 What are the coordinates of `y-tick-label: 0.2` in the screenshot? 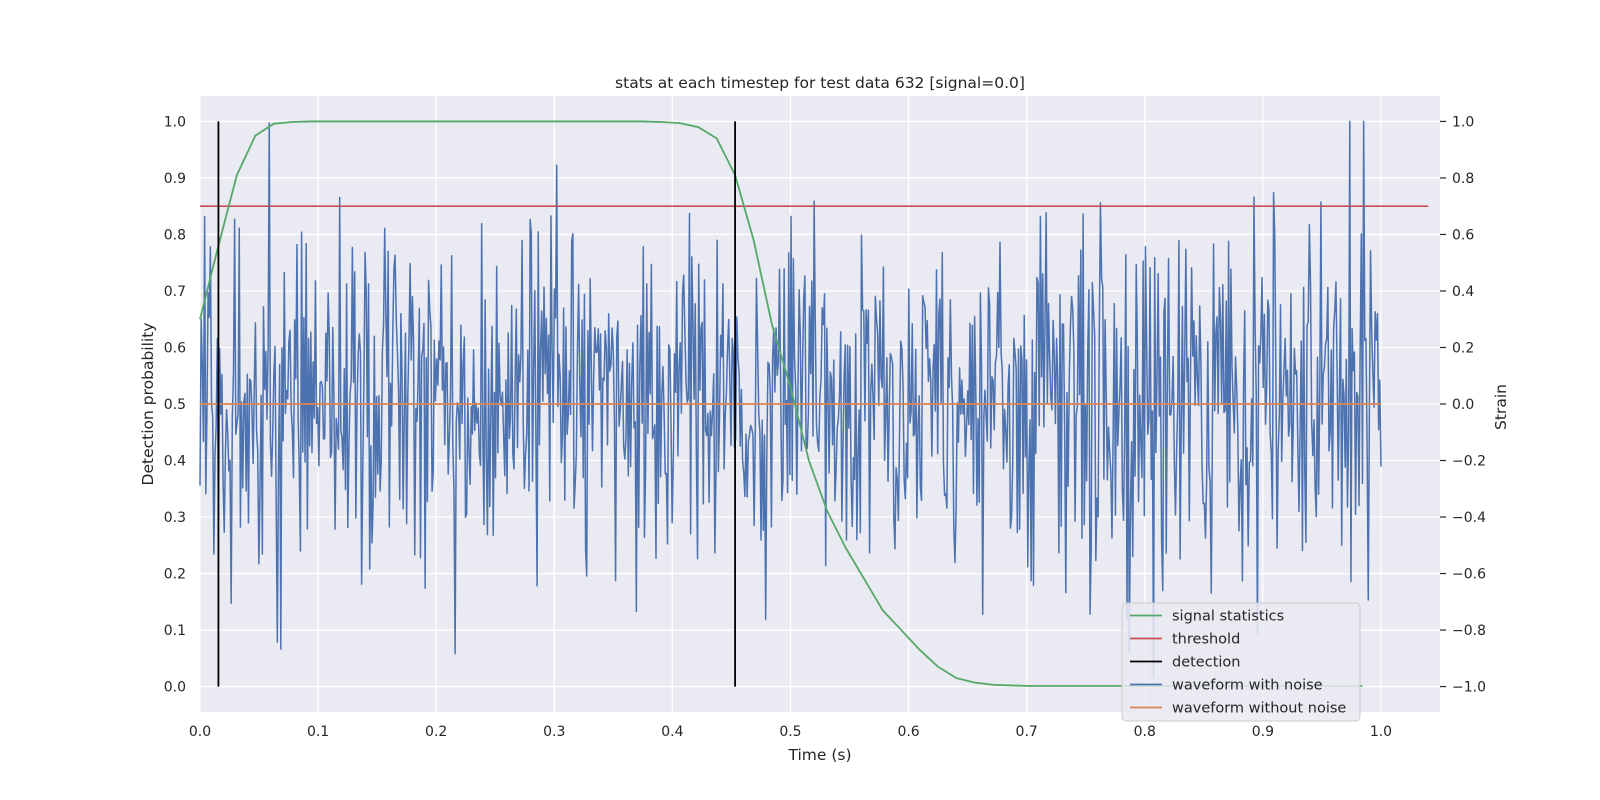 It's located at (175, 575).